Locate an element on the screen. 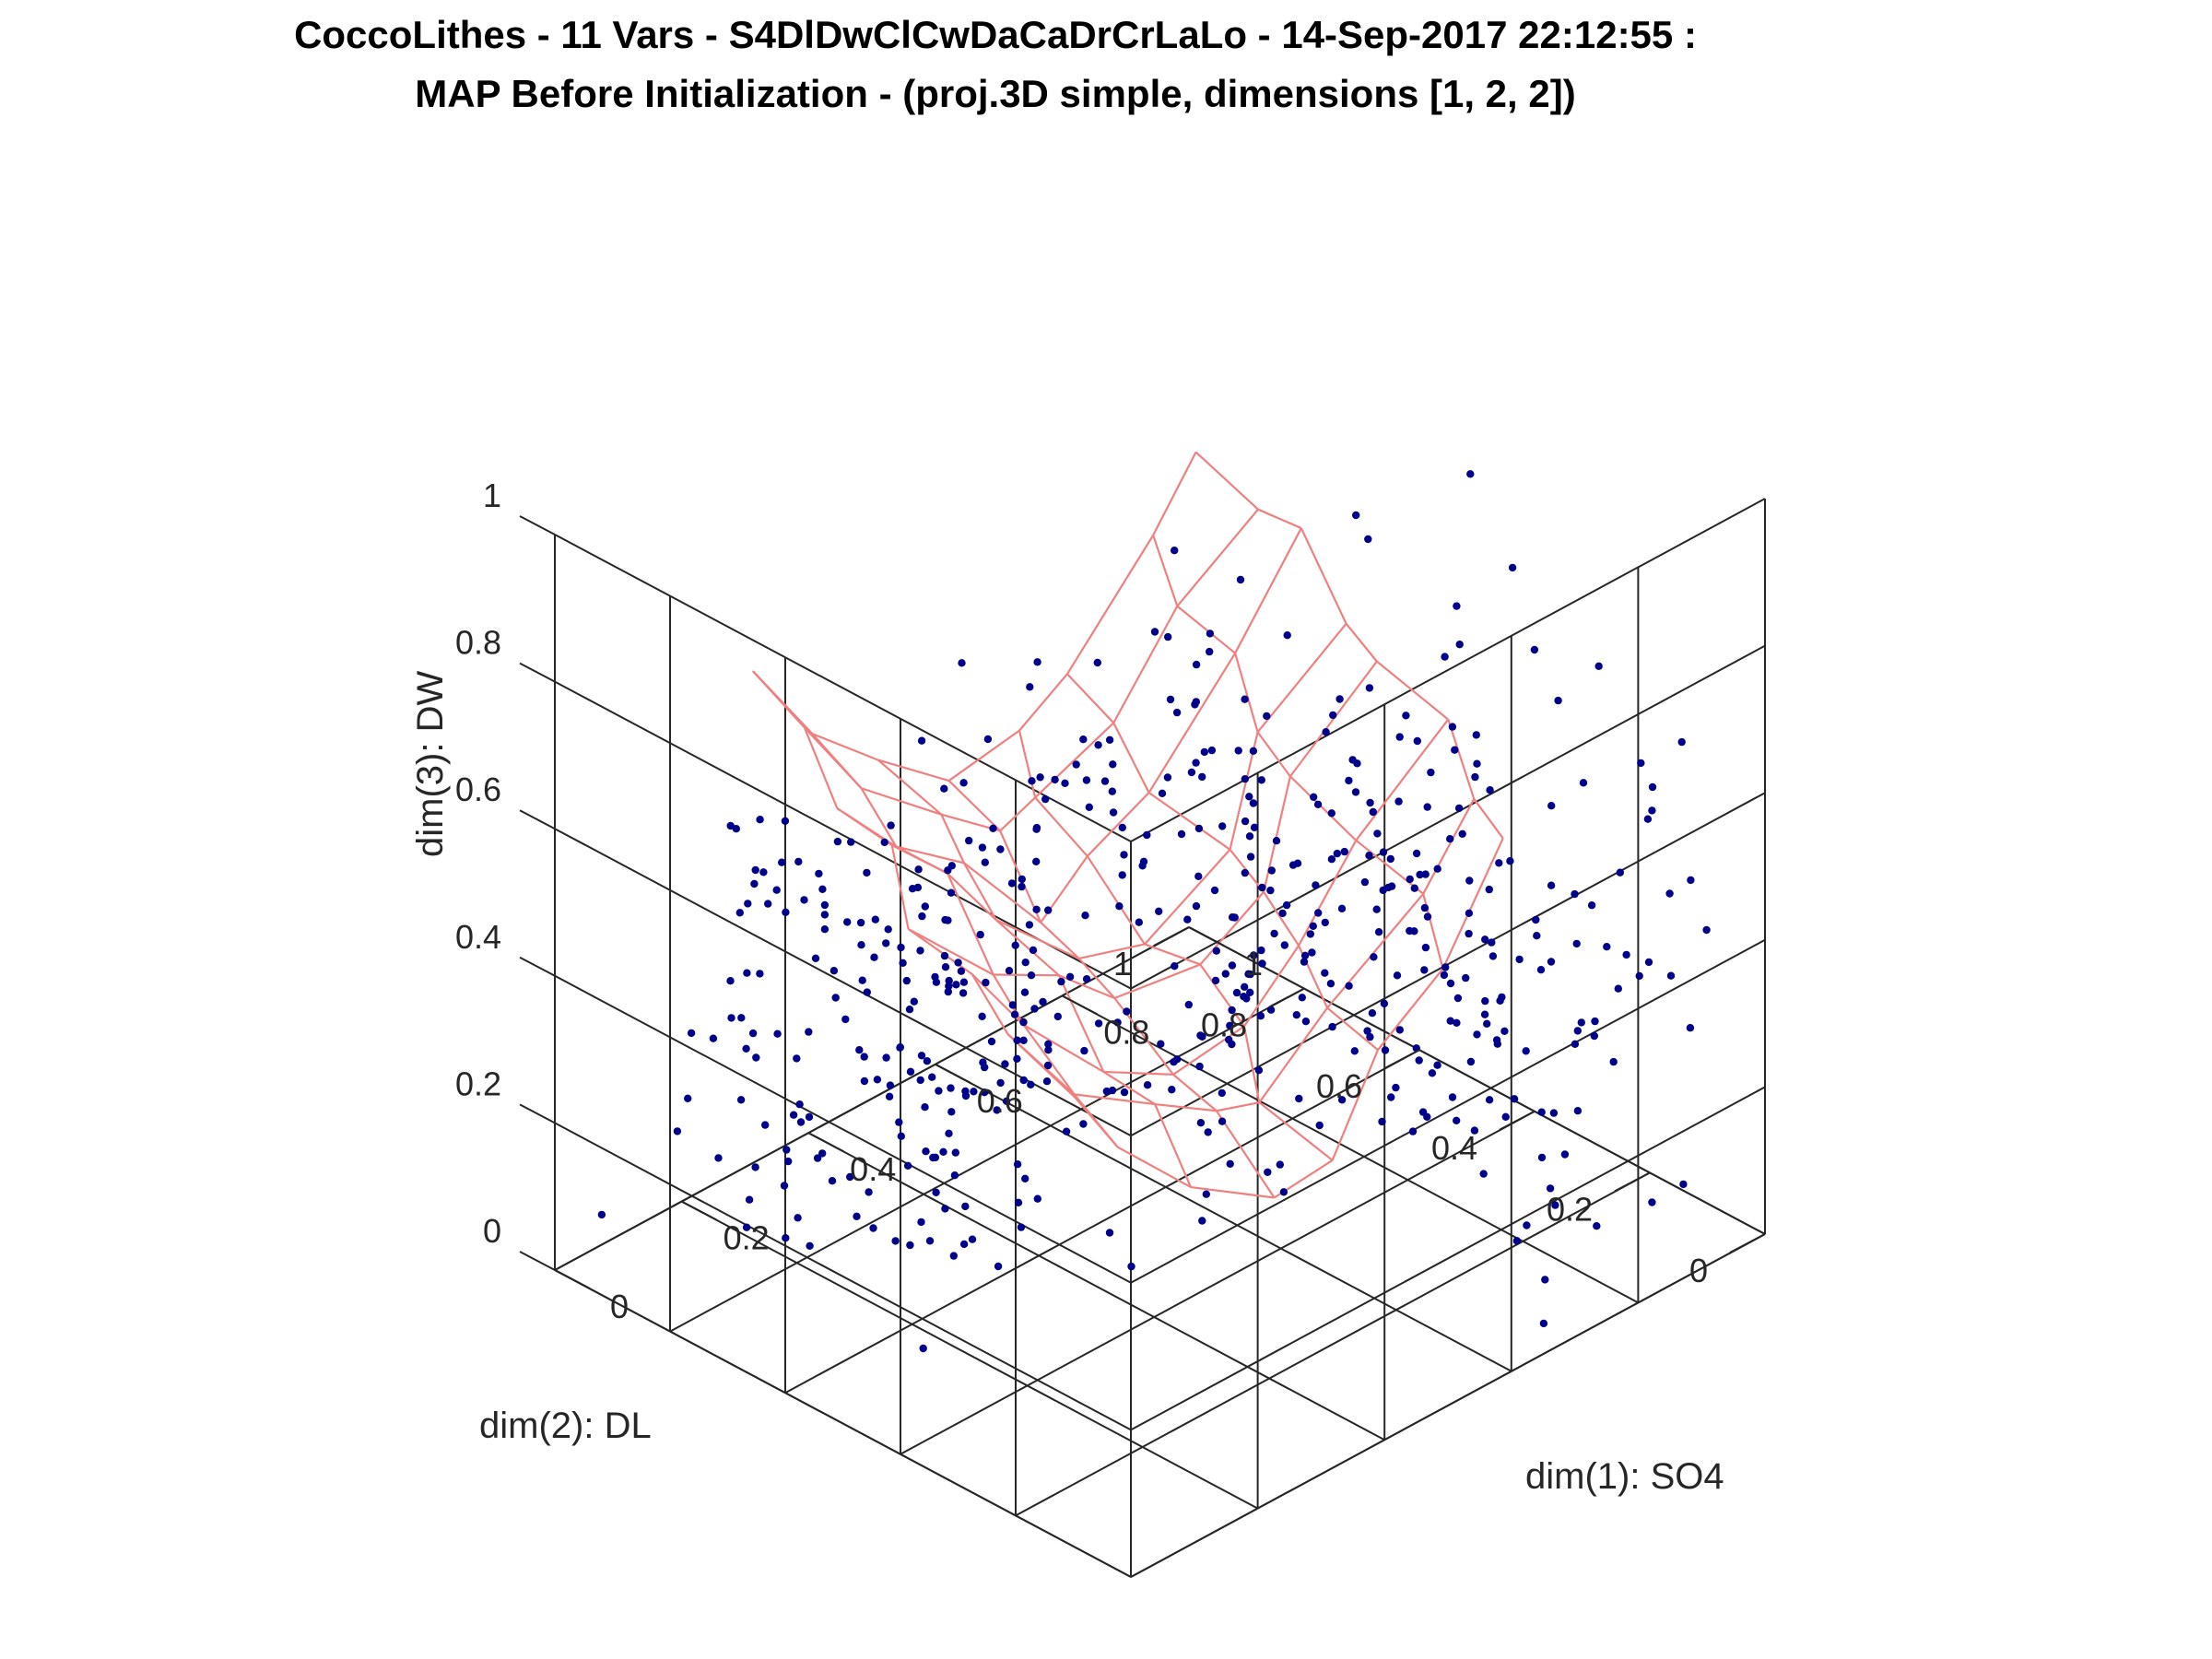 The height and width of the screenshot is (1659, 2212). wall-y0-grid-line-horizontal is located at coordinates (1448, 670).